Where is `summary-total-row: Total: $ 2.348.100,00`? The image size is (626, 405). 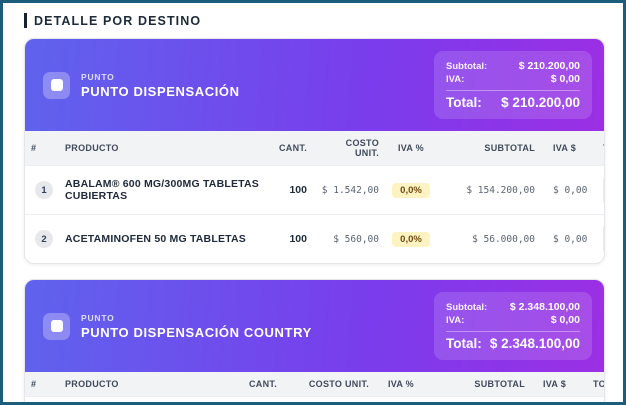
summary-total-row: Total: $ 2.348.100,00 is located at coordinates (513, 343).